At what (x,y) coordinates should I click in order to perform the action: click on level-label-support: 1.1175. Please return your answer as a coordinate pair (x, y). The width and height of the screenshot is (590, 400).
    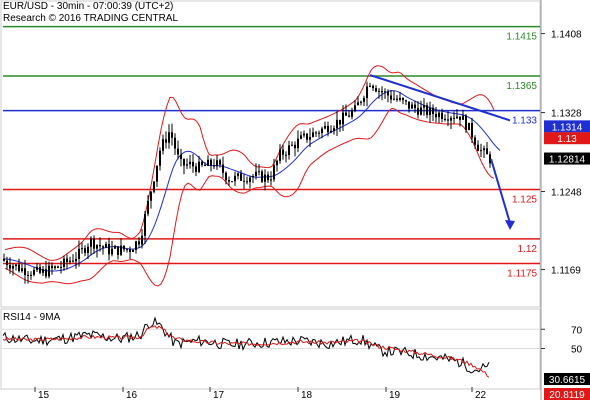
    Looking at the image, I should click on (522, 274).